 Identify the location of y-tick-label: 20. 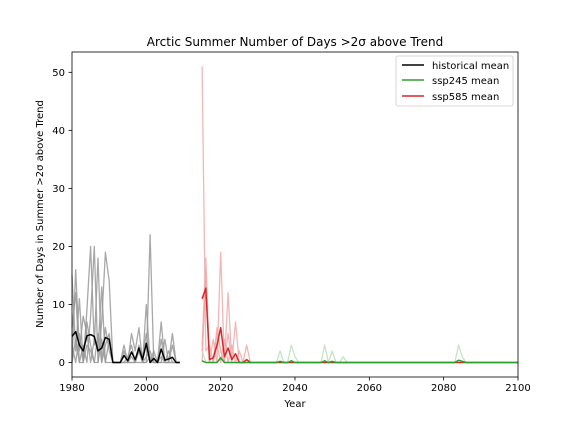
(58, 247).